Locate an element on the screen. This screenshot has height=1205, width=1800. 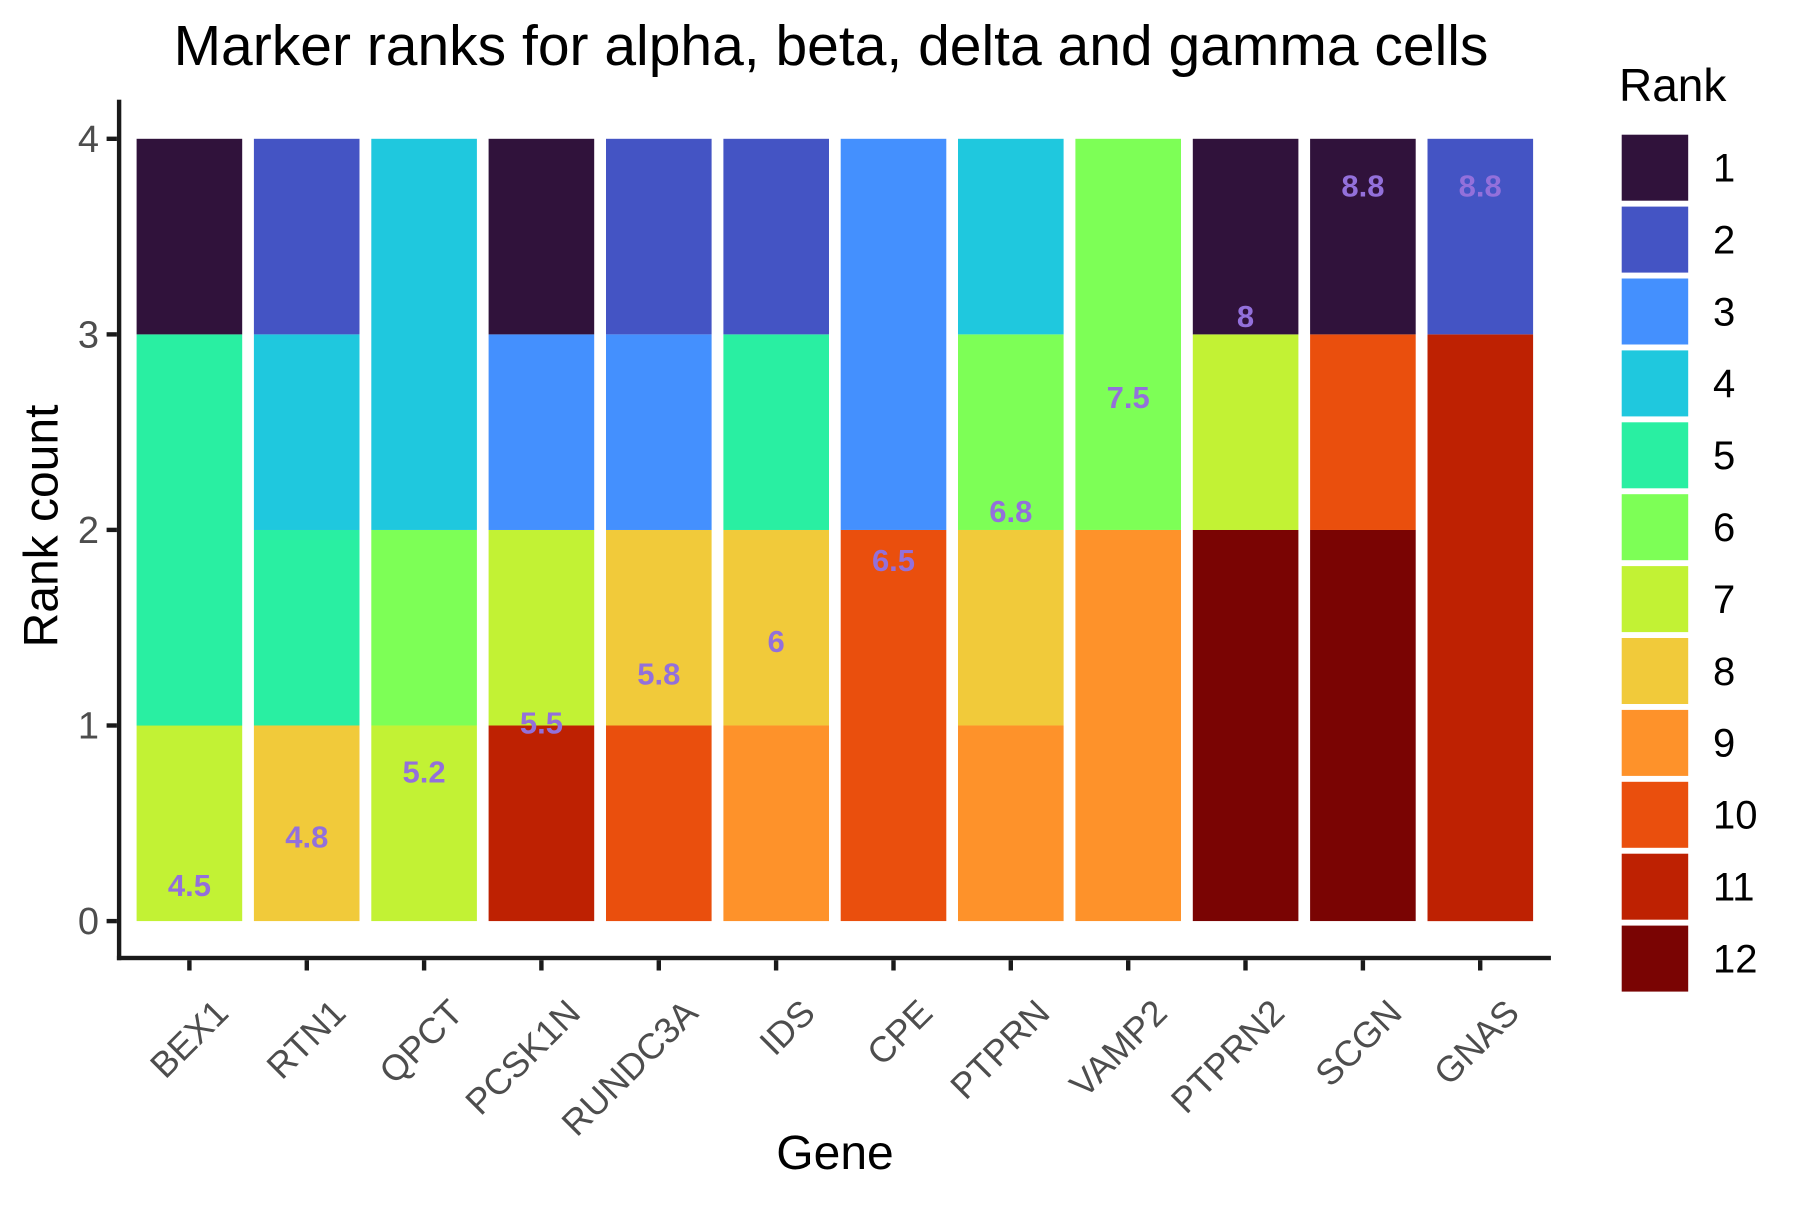
svg-text: 11 is located at coordinates (1734, 888).